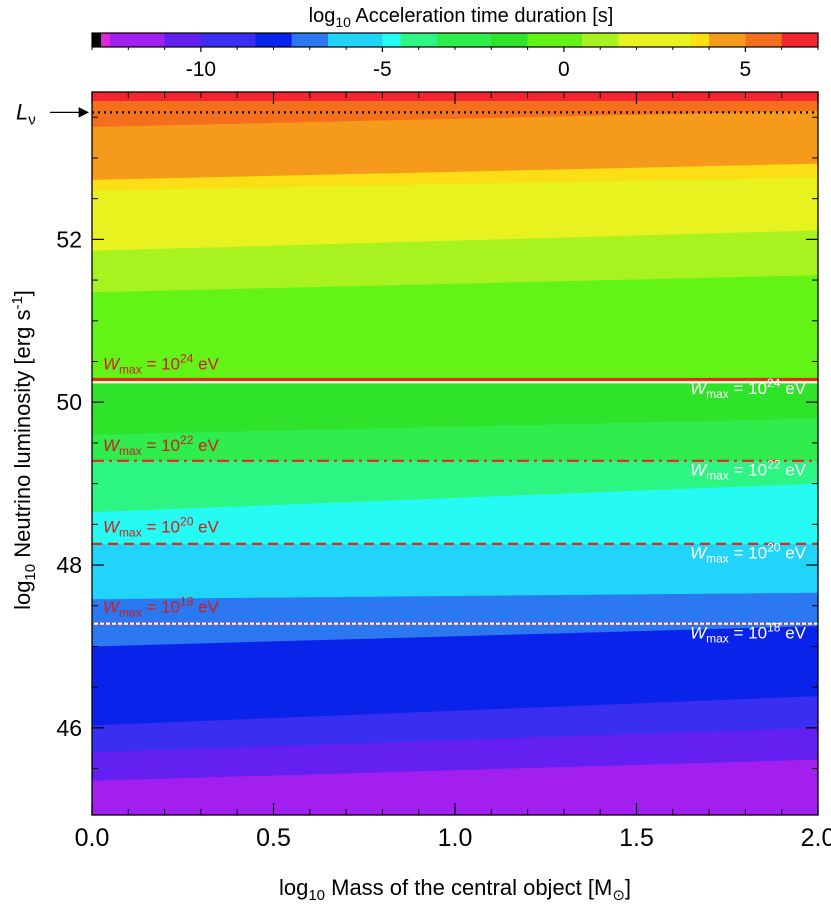 The height and width of the screenshot is (907, 831). Describe the element at coordinates (455, 889) in the screenshot. I see `x-axis-label: log10 Mass of the central object [M⊙]` at that location.